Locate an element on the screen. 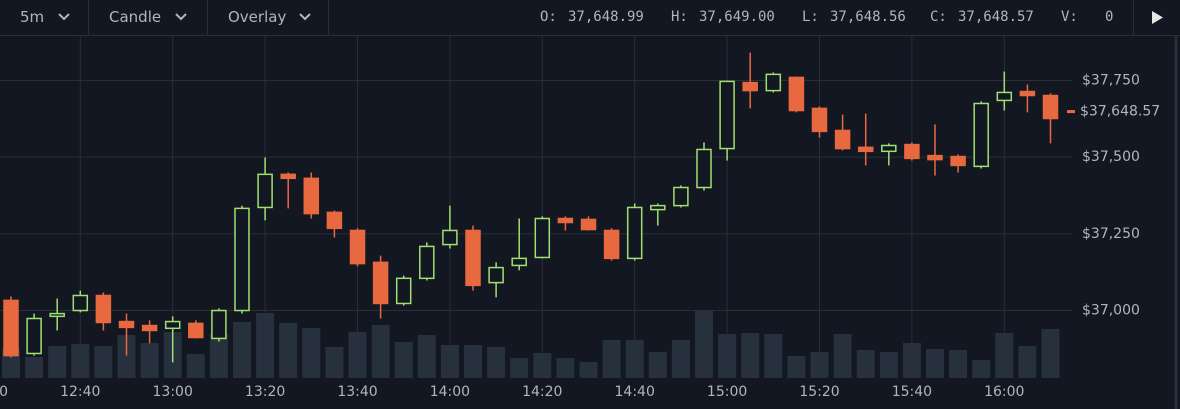  interval: 5m is located at coordinates (32, 17).